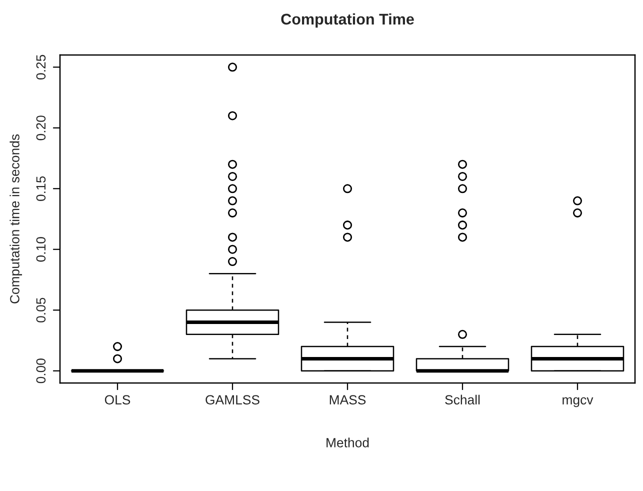  Describe the element at coordinates (348, 399) in the screenshot. I see `x-tick-label: MASS` at that location.